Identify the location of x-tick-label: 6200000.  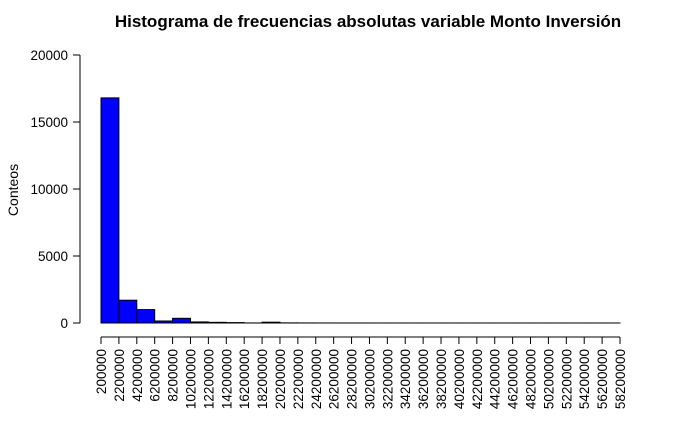
(155, 375).